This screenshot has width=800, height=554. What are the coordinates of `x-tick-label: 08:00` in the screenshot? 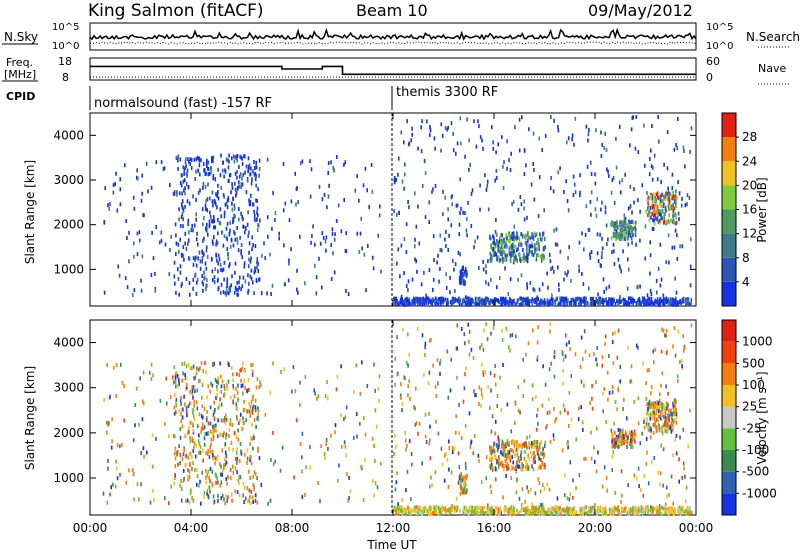 It's located at (292, 528).